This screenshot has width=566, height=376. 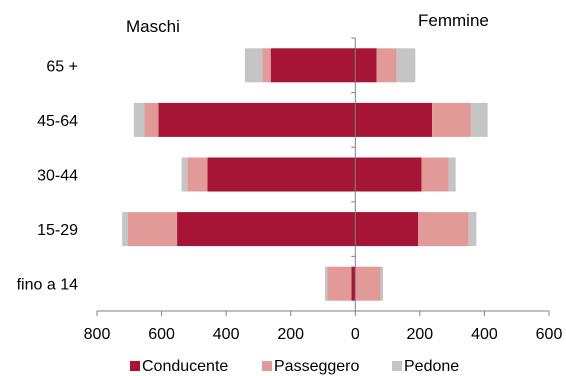 I want to click on legend: Conducente Passeggero Pedone, so click(x=294, y=366).